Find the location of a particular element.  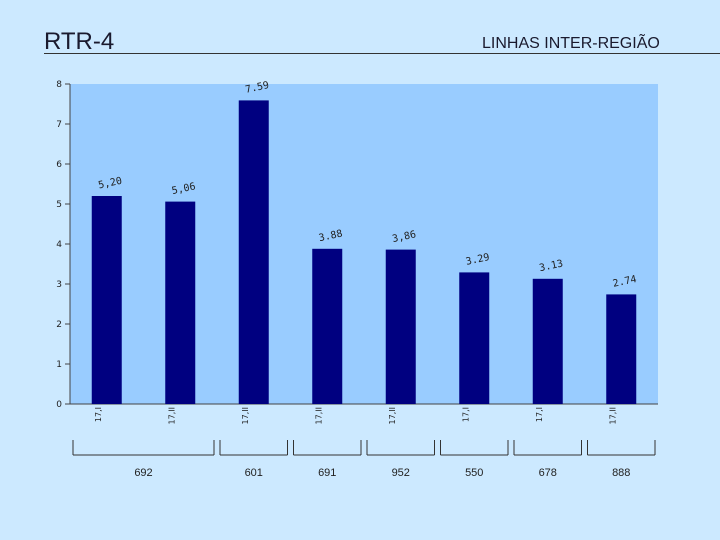

group-label: 550 is located at coordinates (474, 473).